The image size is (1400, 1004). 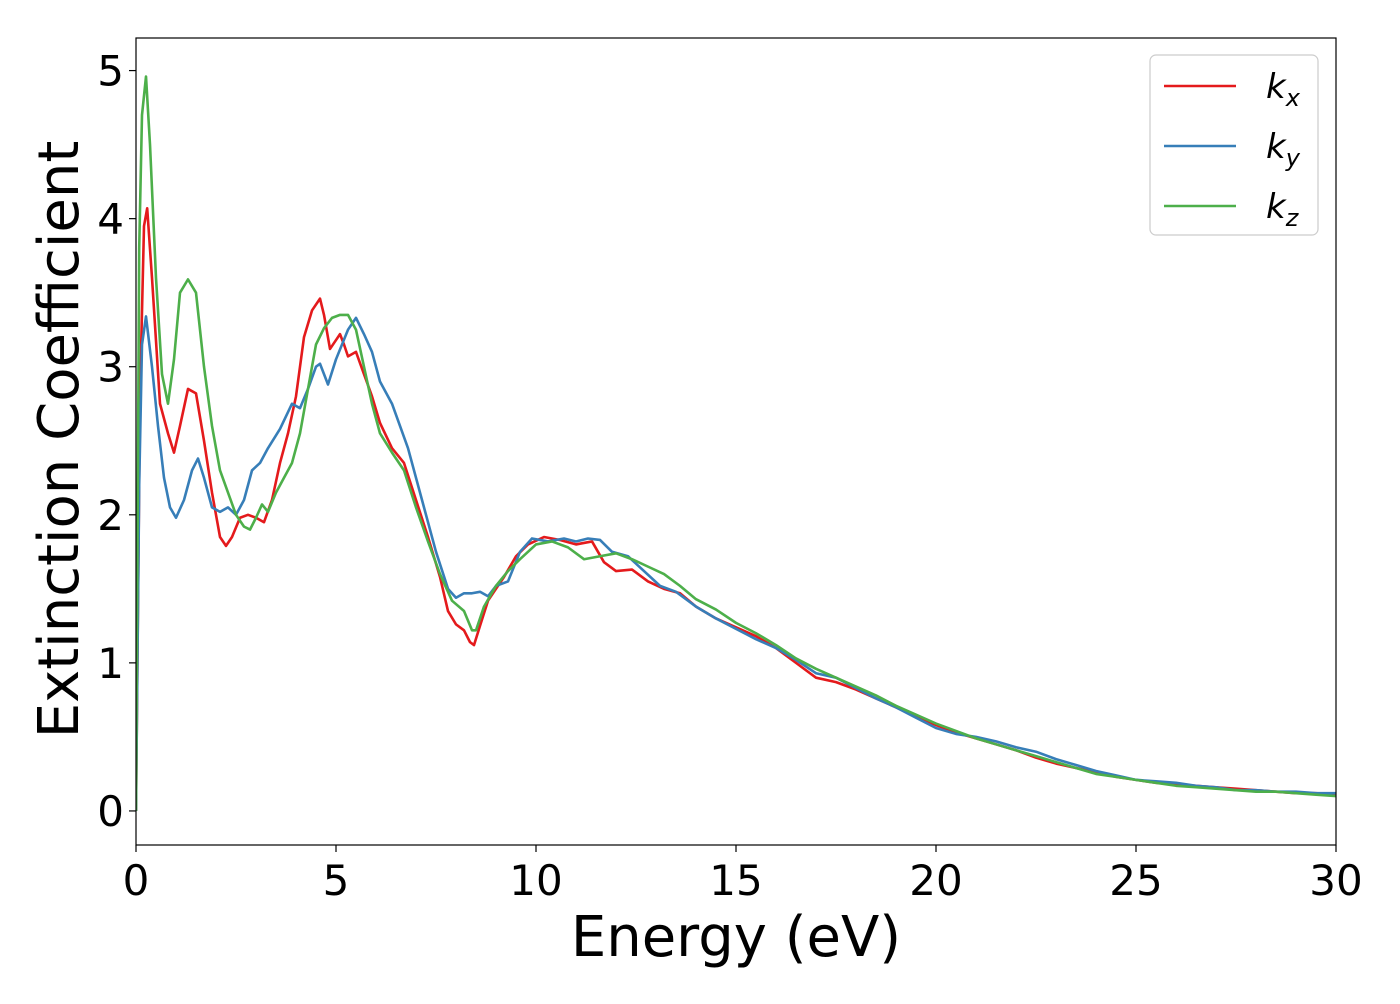 I want to click on legend-label-subscript: y, so click(x=1293, y=158).